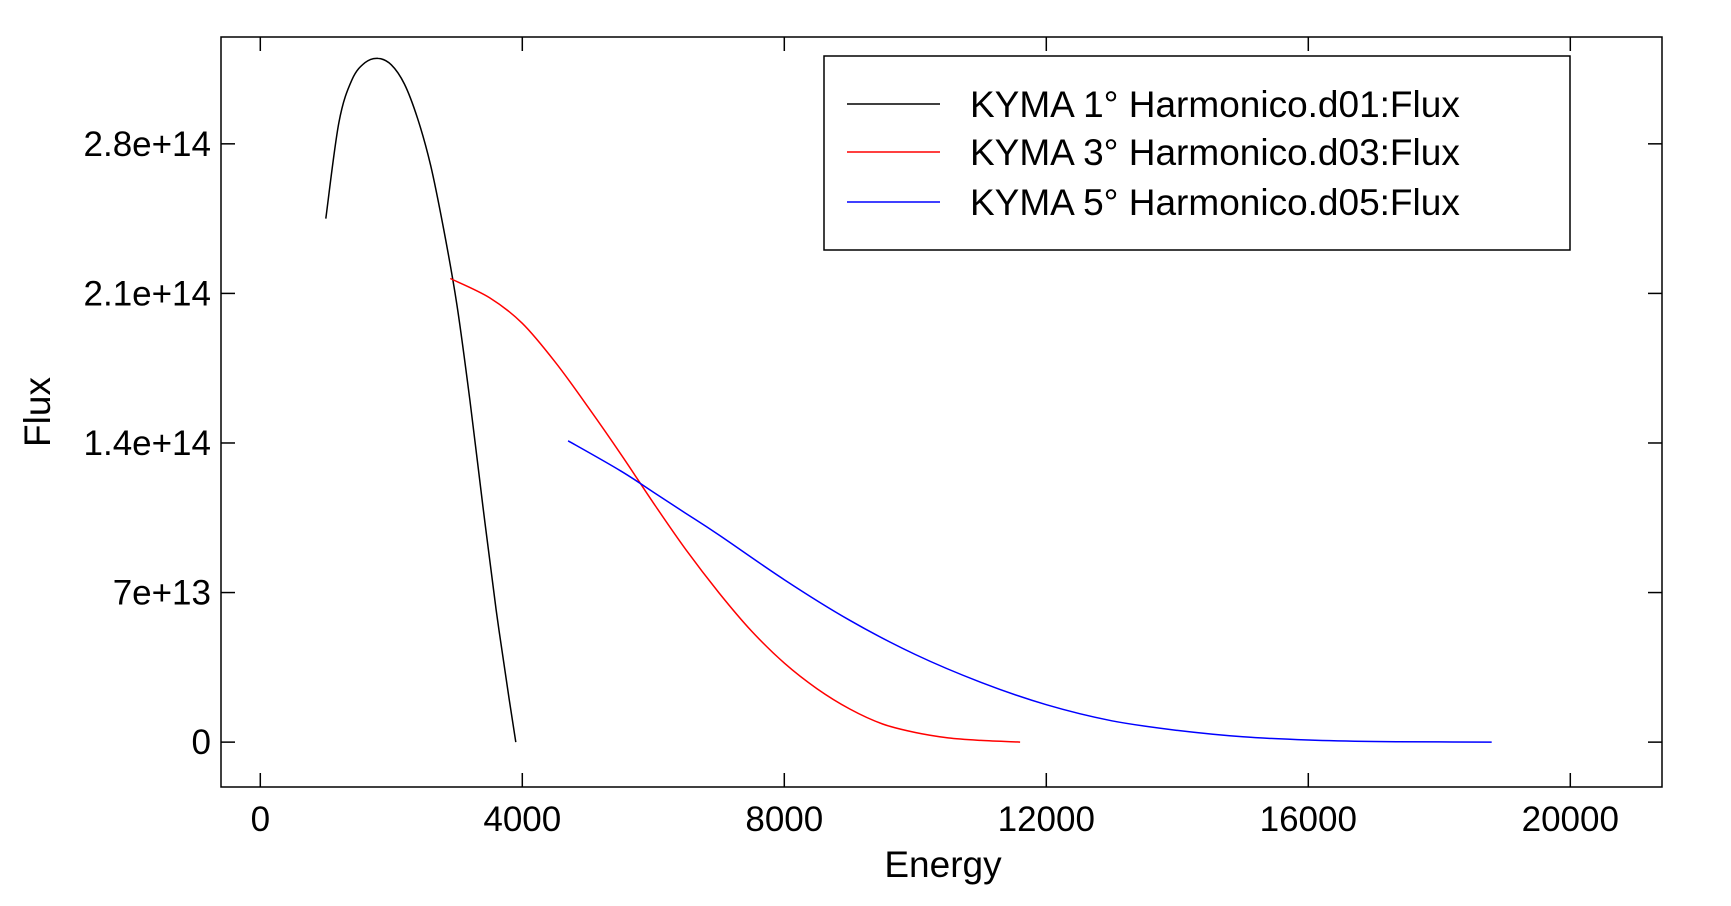 This screenshot has width=1731, height=906. Describe the element at coordinates (1215, 152) in the screenshot. I see `legend-label-kyma-3: KYMA 3° Harmonico.d03:Flux` at that location.